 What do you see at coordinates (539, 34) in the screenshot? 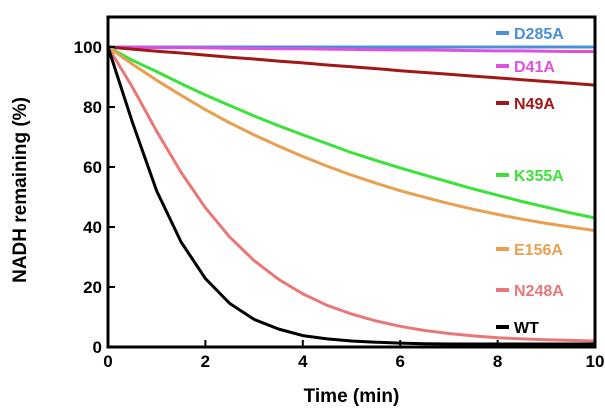
I see `legend-label-d285a: D285A` at bounding box center [539, 34].